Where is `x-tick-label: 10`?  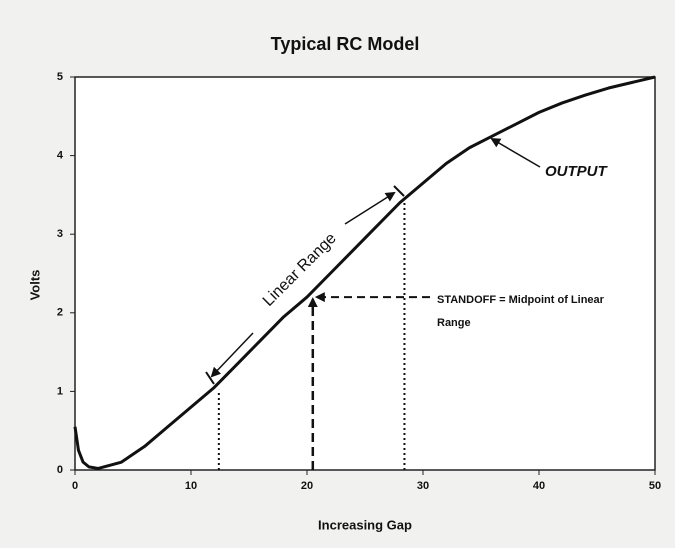 x-tick-label: 10 is located at coordinates (191, 486).